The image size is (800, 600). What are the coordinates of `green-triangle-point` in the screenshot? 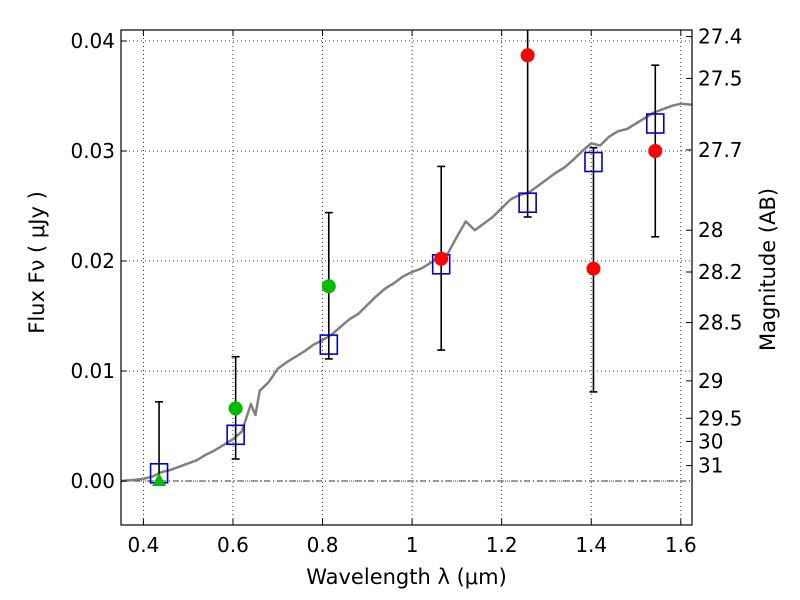 It's located at (159, 479).